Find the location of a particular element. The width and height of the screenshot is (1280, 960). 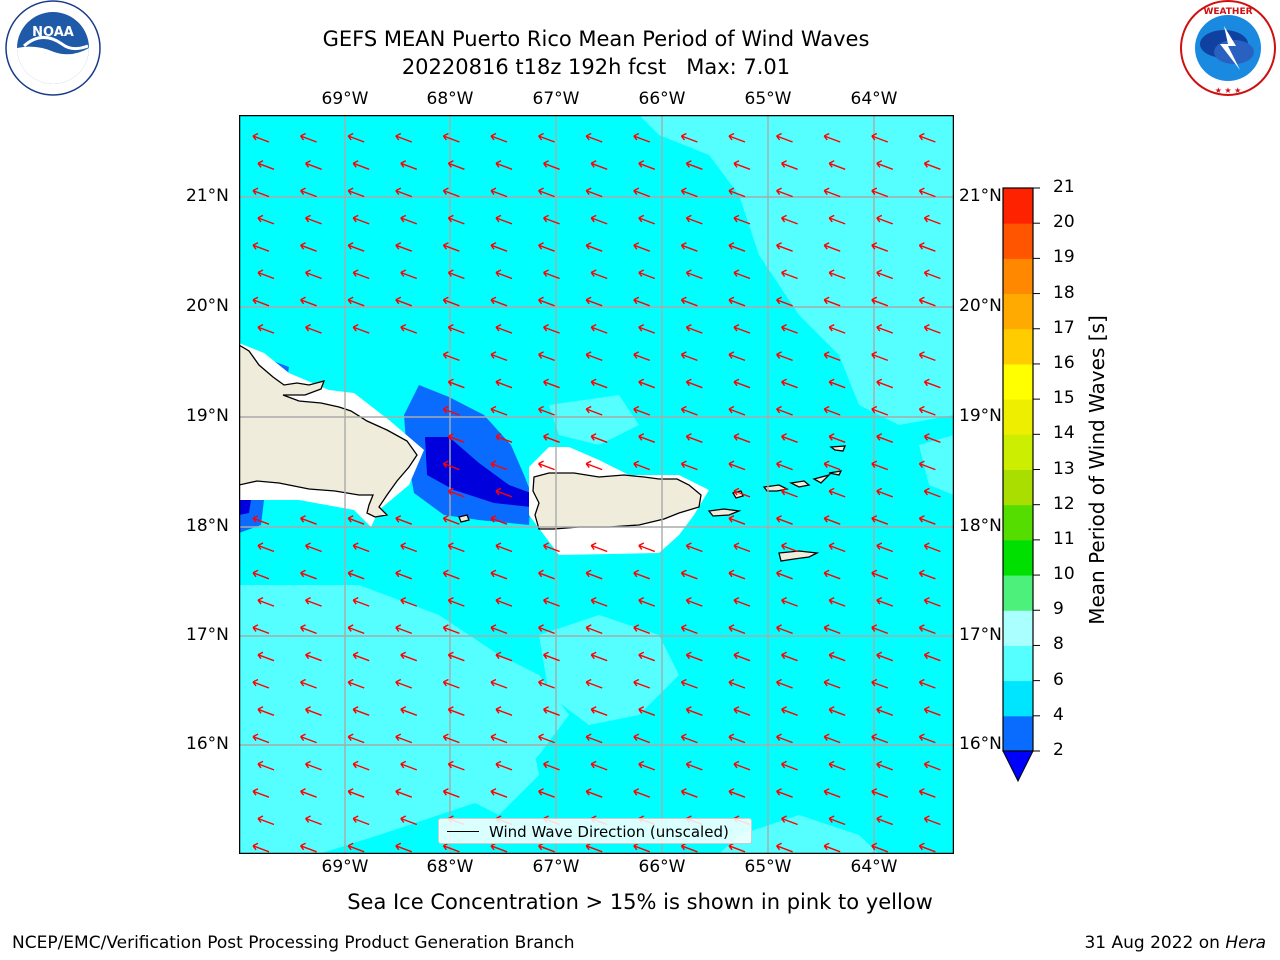

colorbar-tick-label: 17 is located at coordinates (1064, 327).